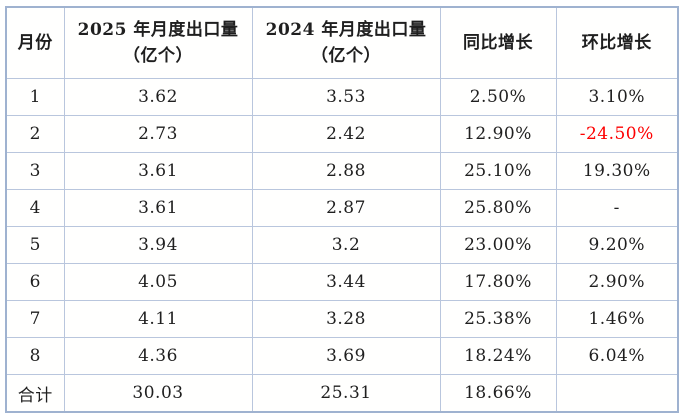 Image resolution: width=684 pixels, height=420 pixels. What do you see at coordinates (617, 393) in the screenshot?
I see `cell-mom-growth` at bounding box center [617, 393].